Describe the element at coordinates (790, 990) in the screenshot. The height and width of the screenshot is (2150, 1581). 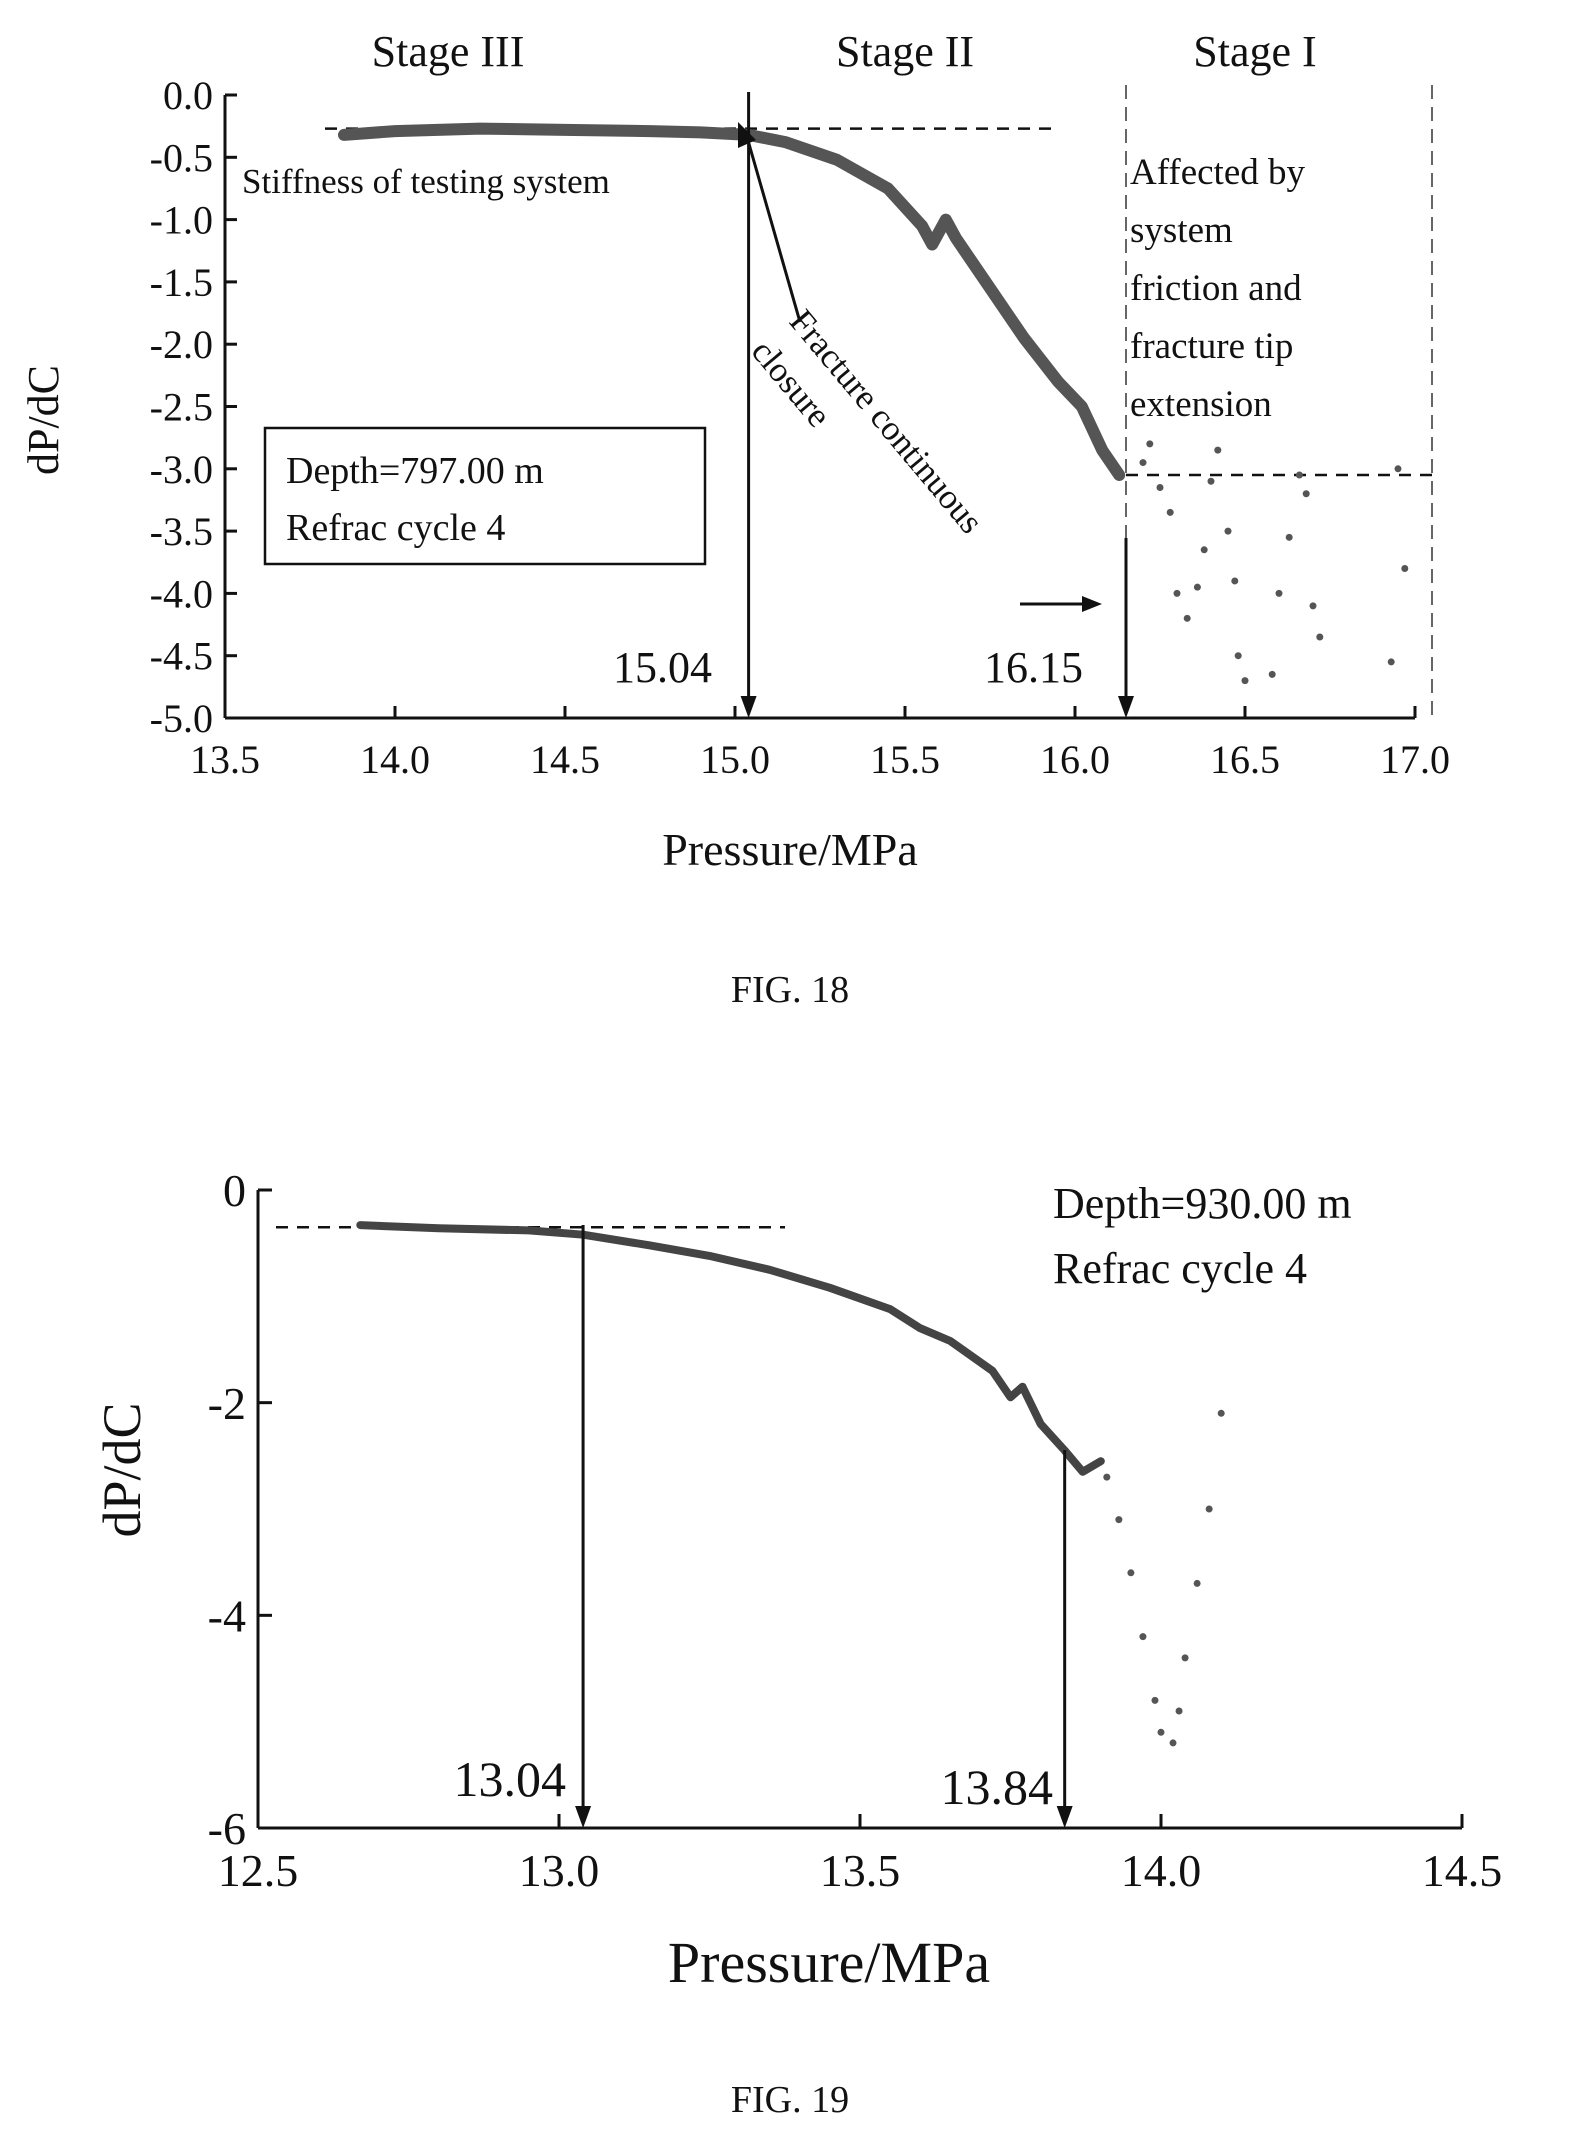
I see `fig18-caption: FIG. 18` at that location.